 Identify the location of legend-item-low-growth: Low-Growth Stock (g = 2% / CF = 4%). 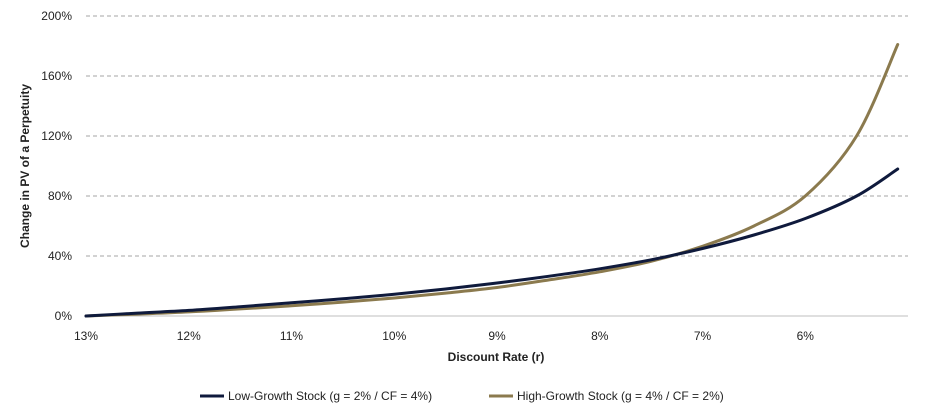
(316, 396).